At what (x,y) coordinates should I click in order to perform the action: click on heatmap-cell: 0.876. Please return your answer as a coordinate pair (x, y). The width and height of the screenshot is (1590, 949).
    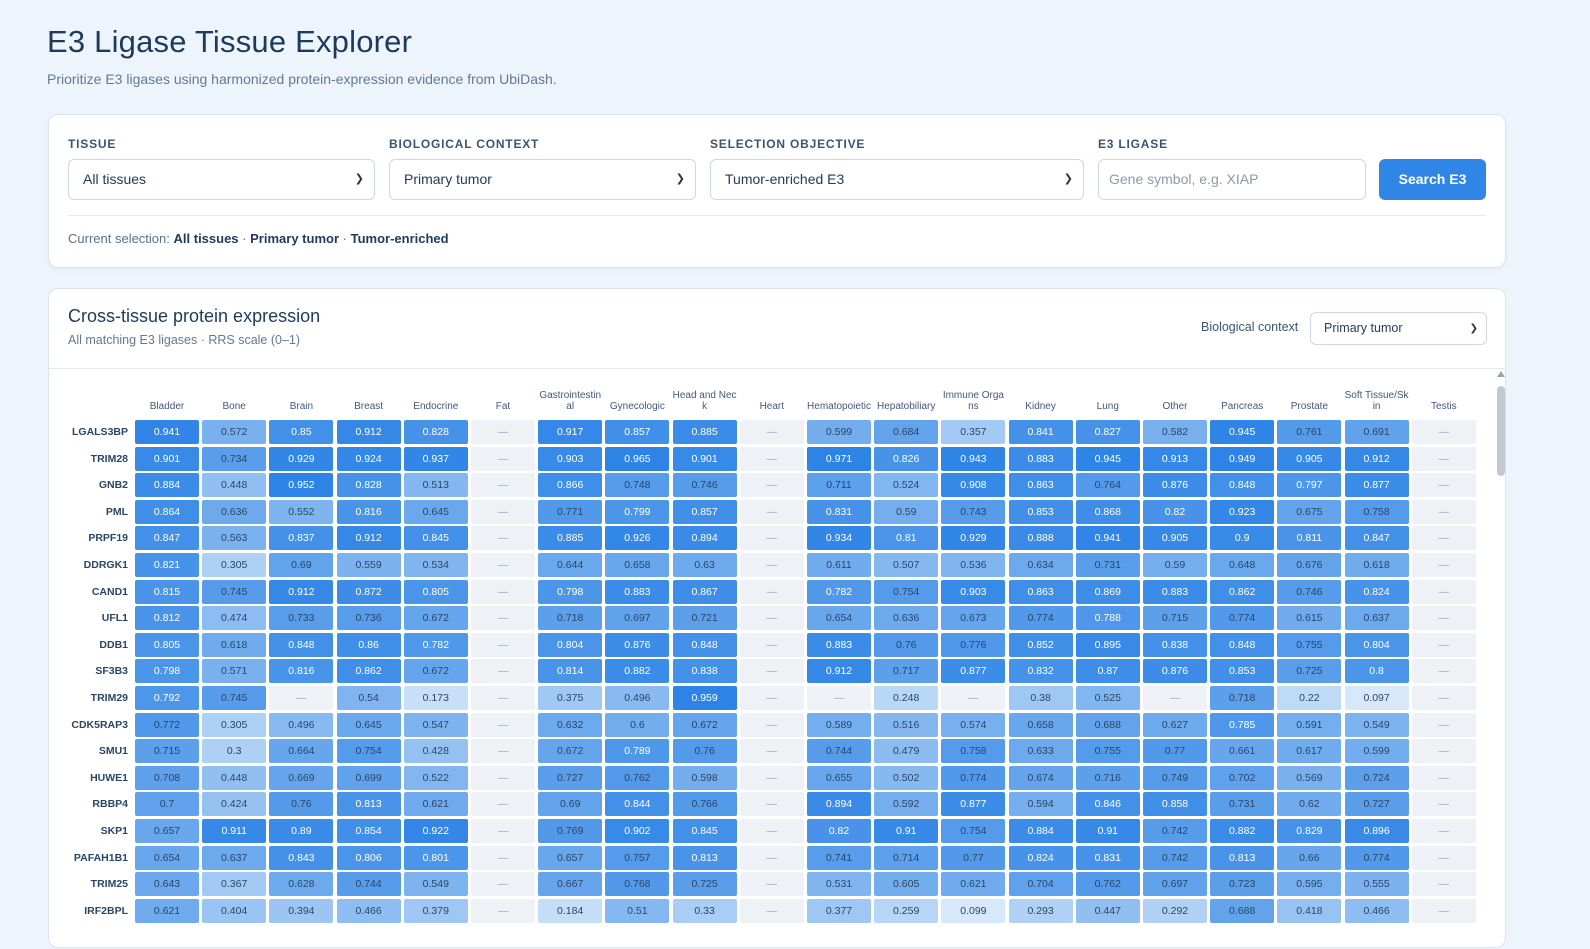
    Looking at the image, I should click on (1175, 671).